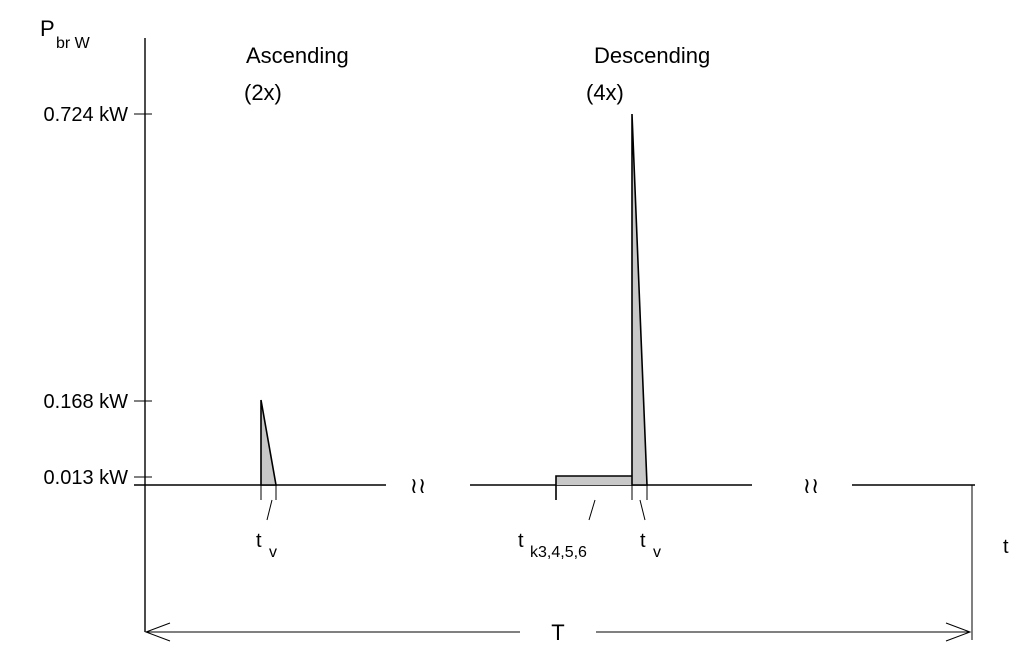 Image resolution: width=1023 pixels, height=646 pixels. I want to click on ascending-count: (2x), so click(263, 92).